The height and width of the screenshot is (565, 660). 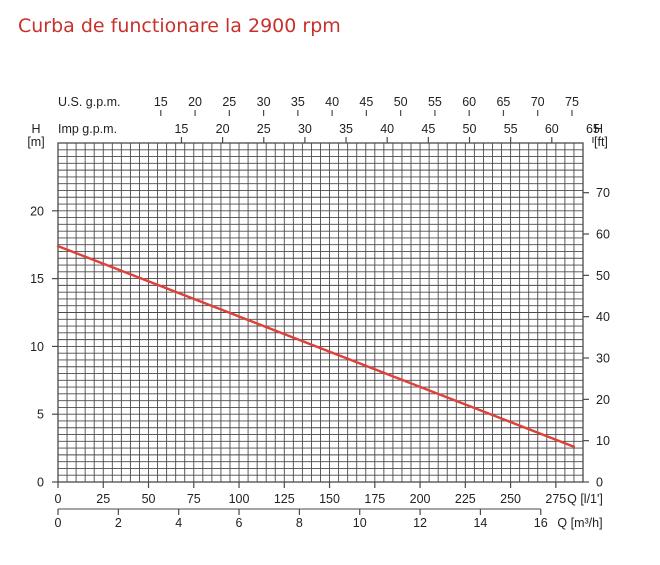 I want to click on tick-label-imp-gpm: 15, so click(x=181, y=129).